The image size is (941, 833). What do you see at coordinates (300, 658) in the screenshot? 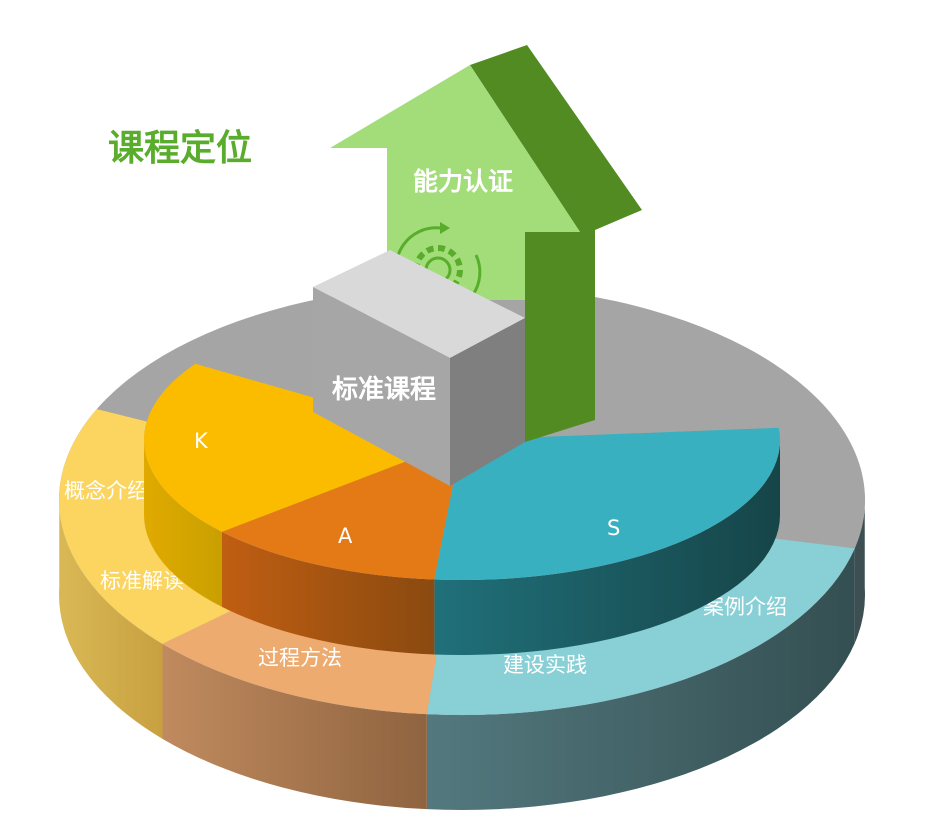
I see `label-process-method: 过程方法` at bounding box center [300, 658].